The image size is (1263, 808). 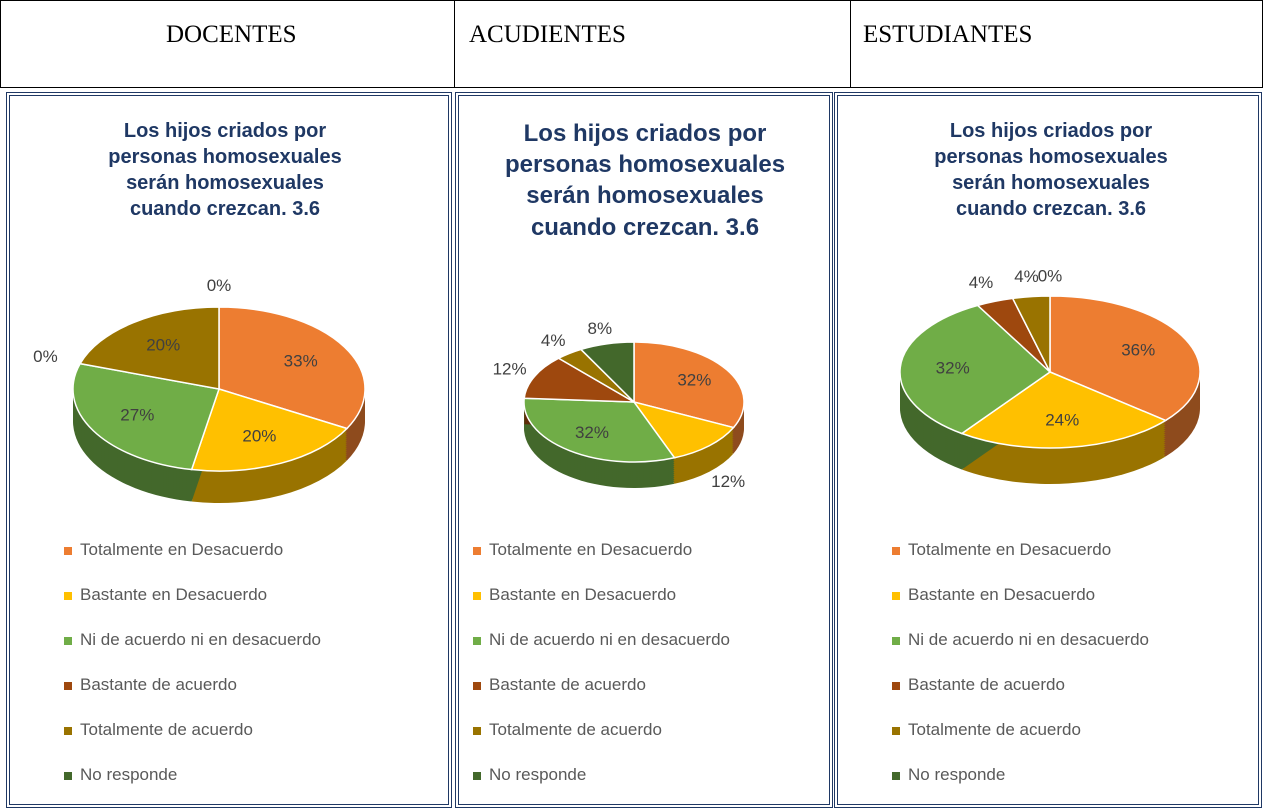 I want to click on data-label: 36%, so click(x=1138, y=349).